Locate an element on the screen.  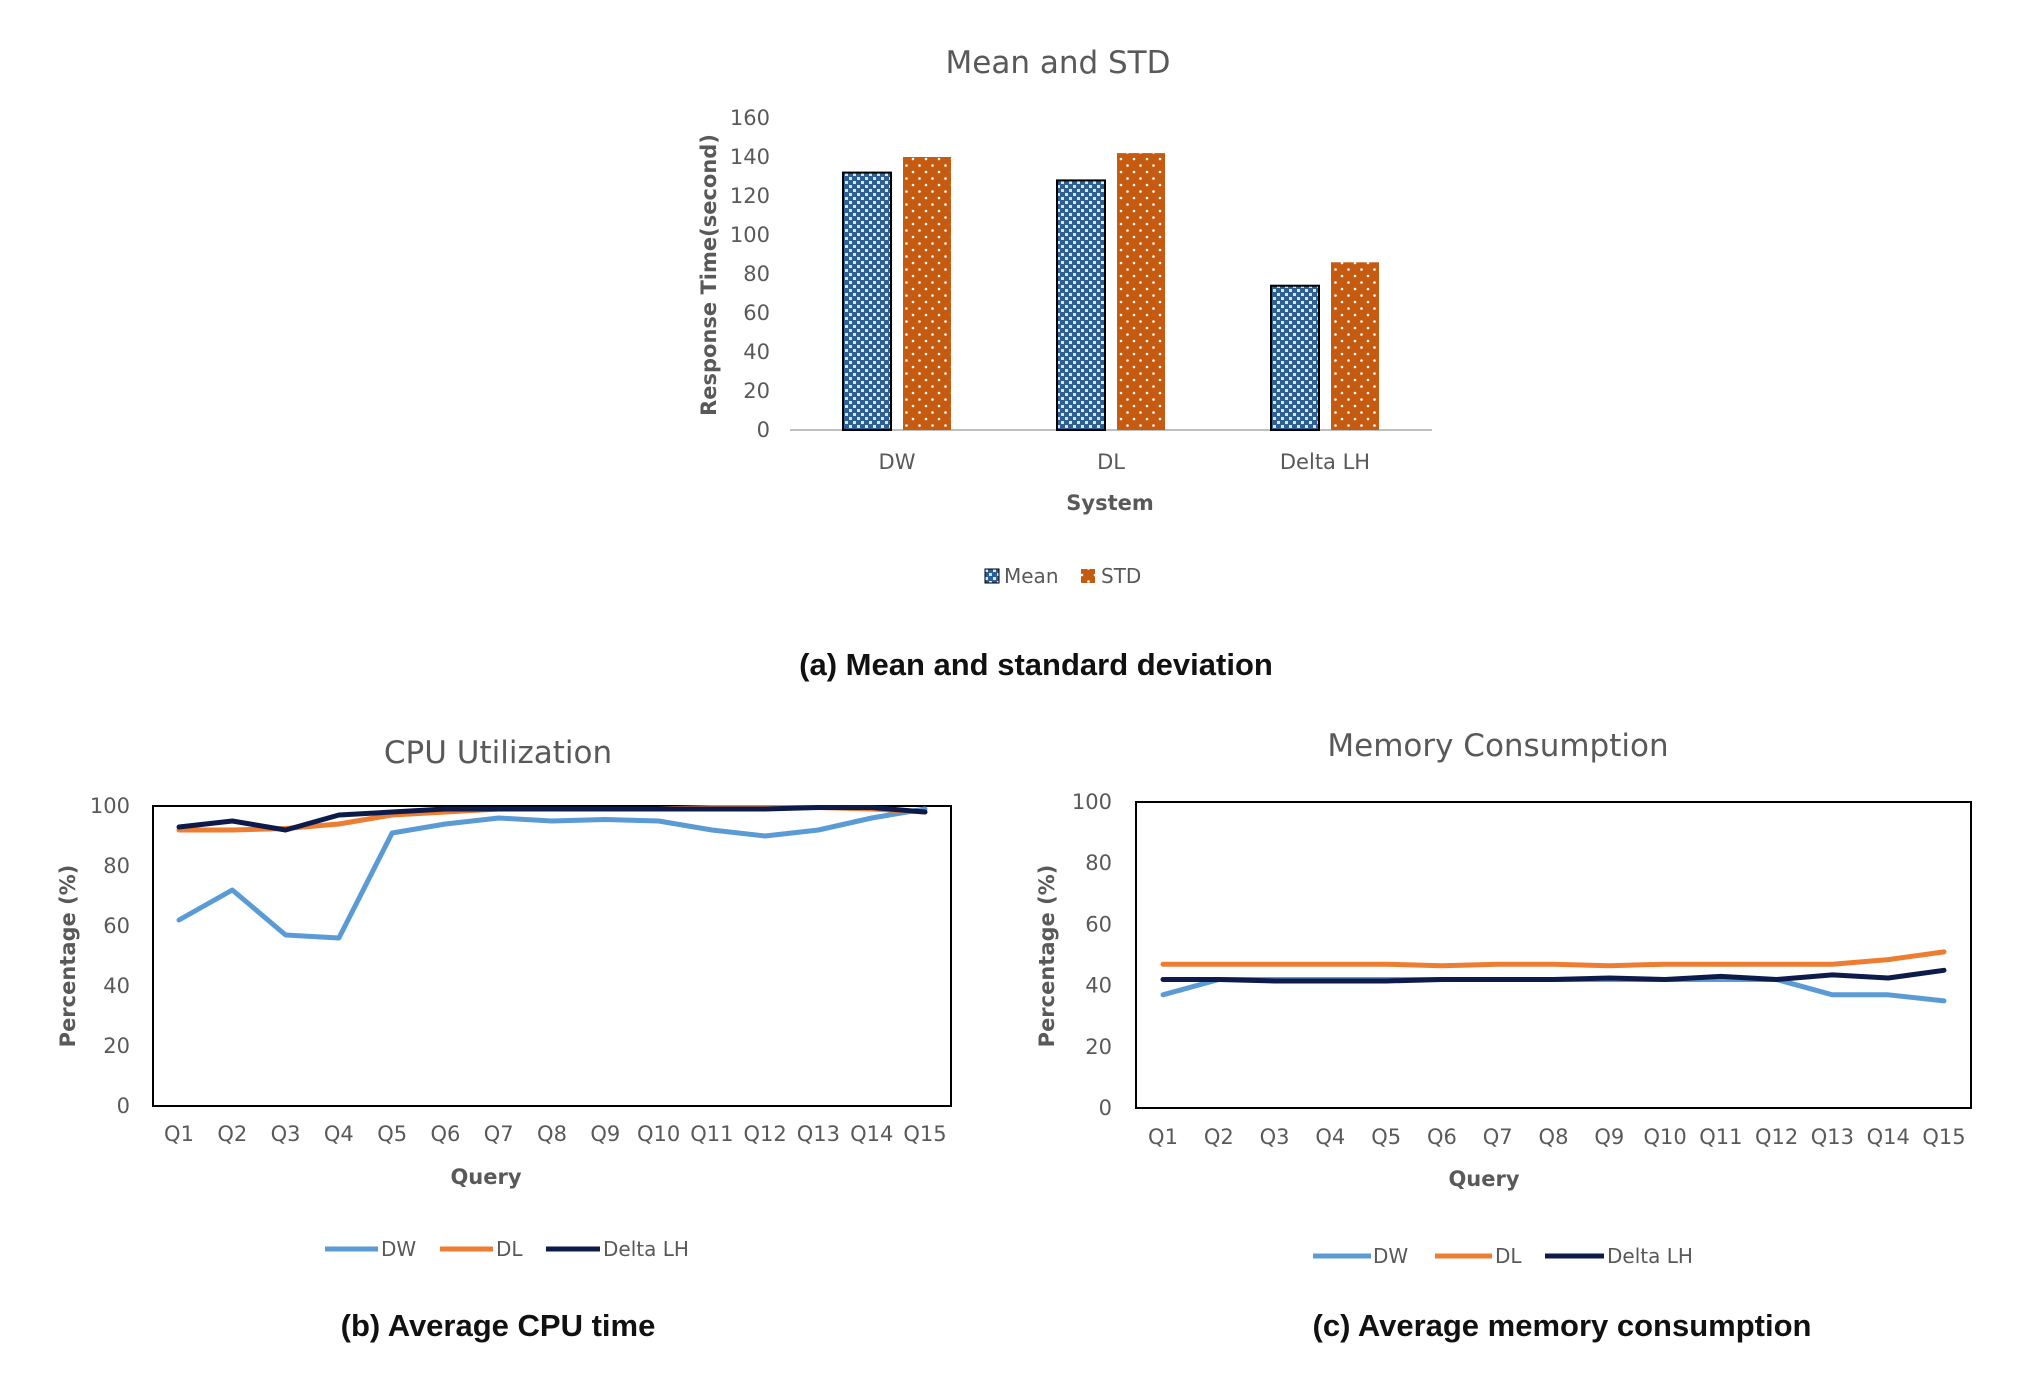
chart-a-ytick-2: 40 is located at coordinates (756, 352).